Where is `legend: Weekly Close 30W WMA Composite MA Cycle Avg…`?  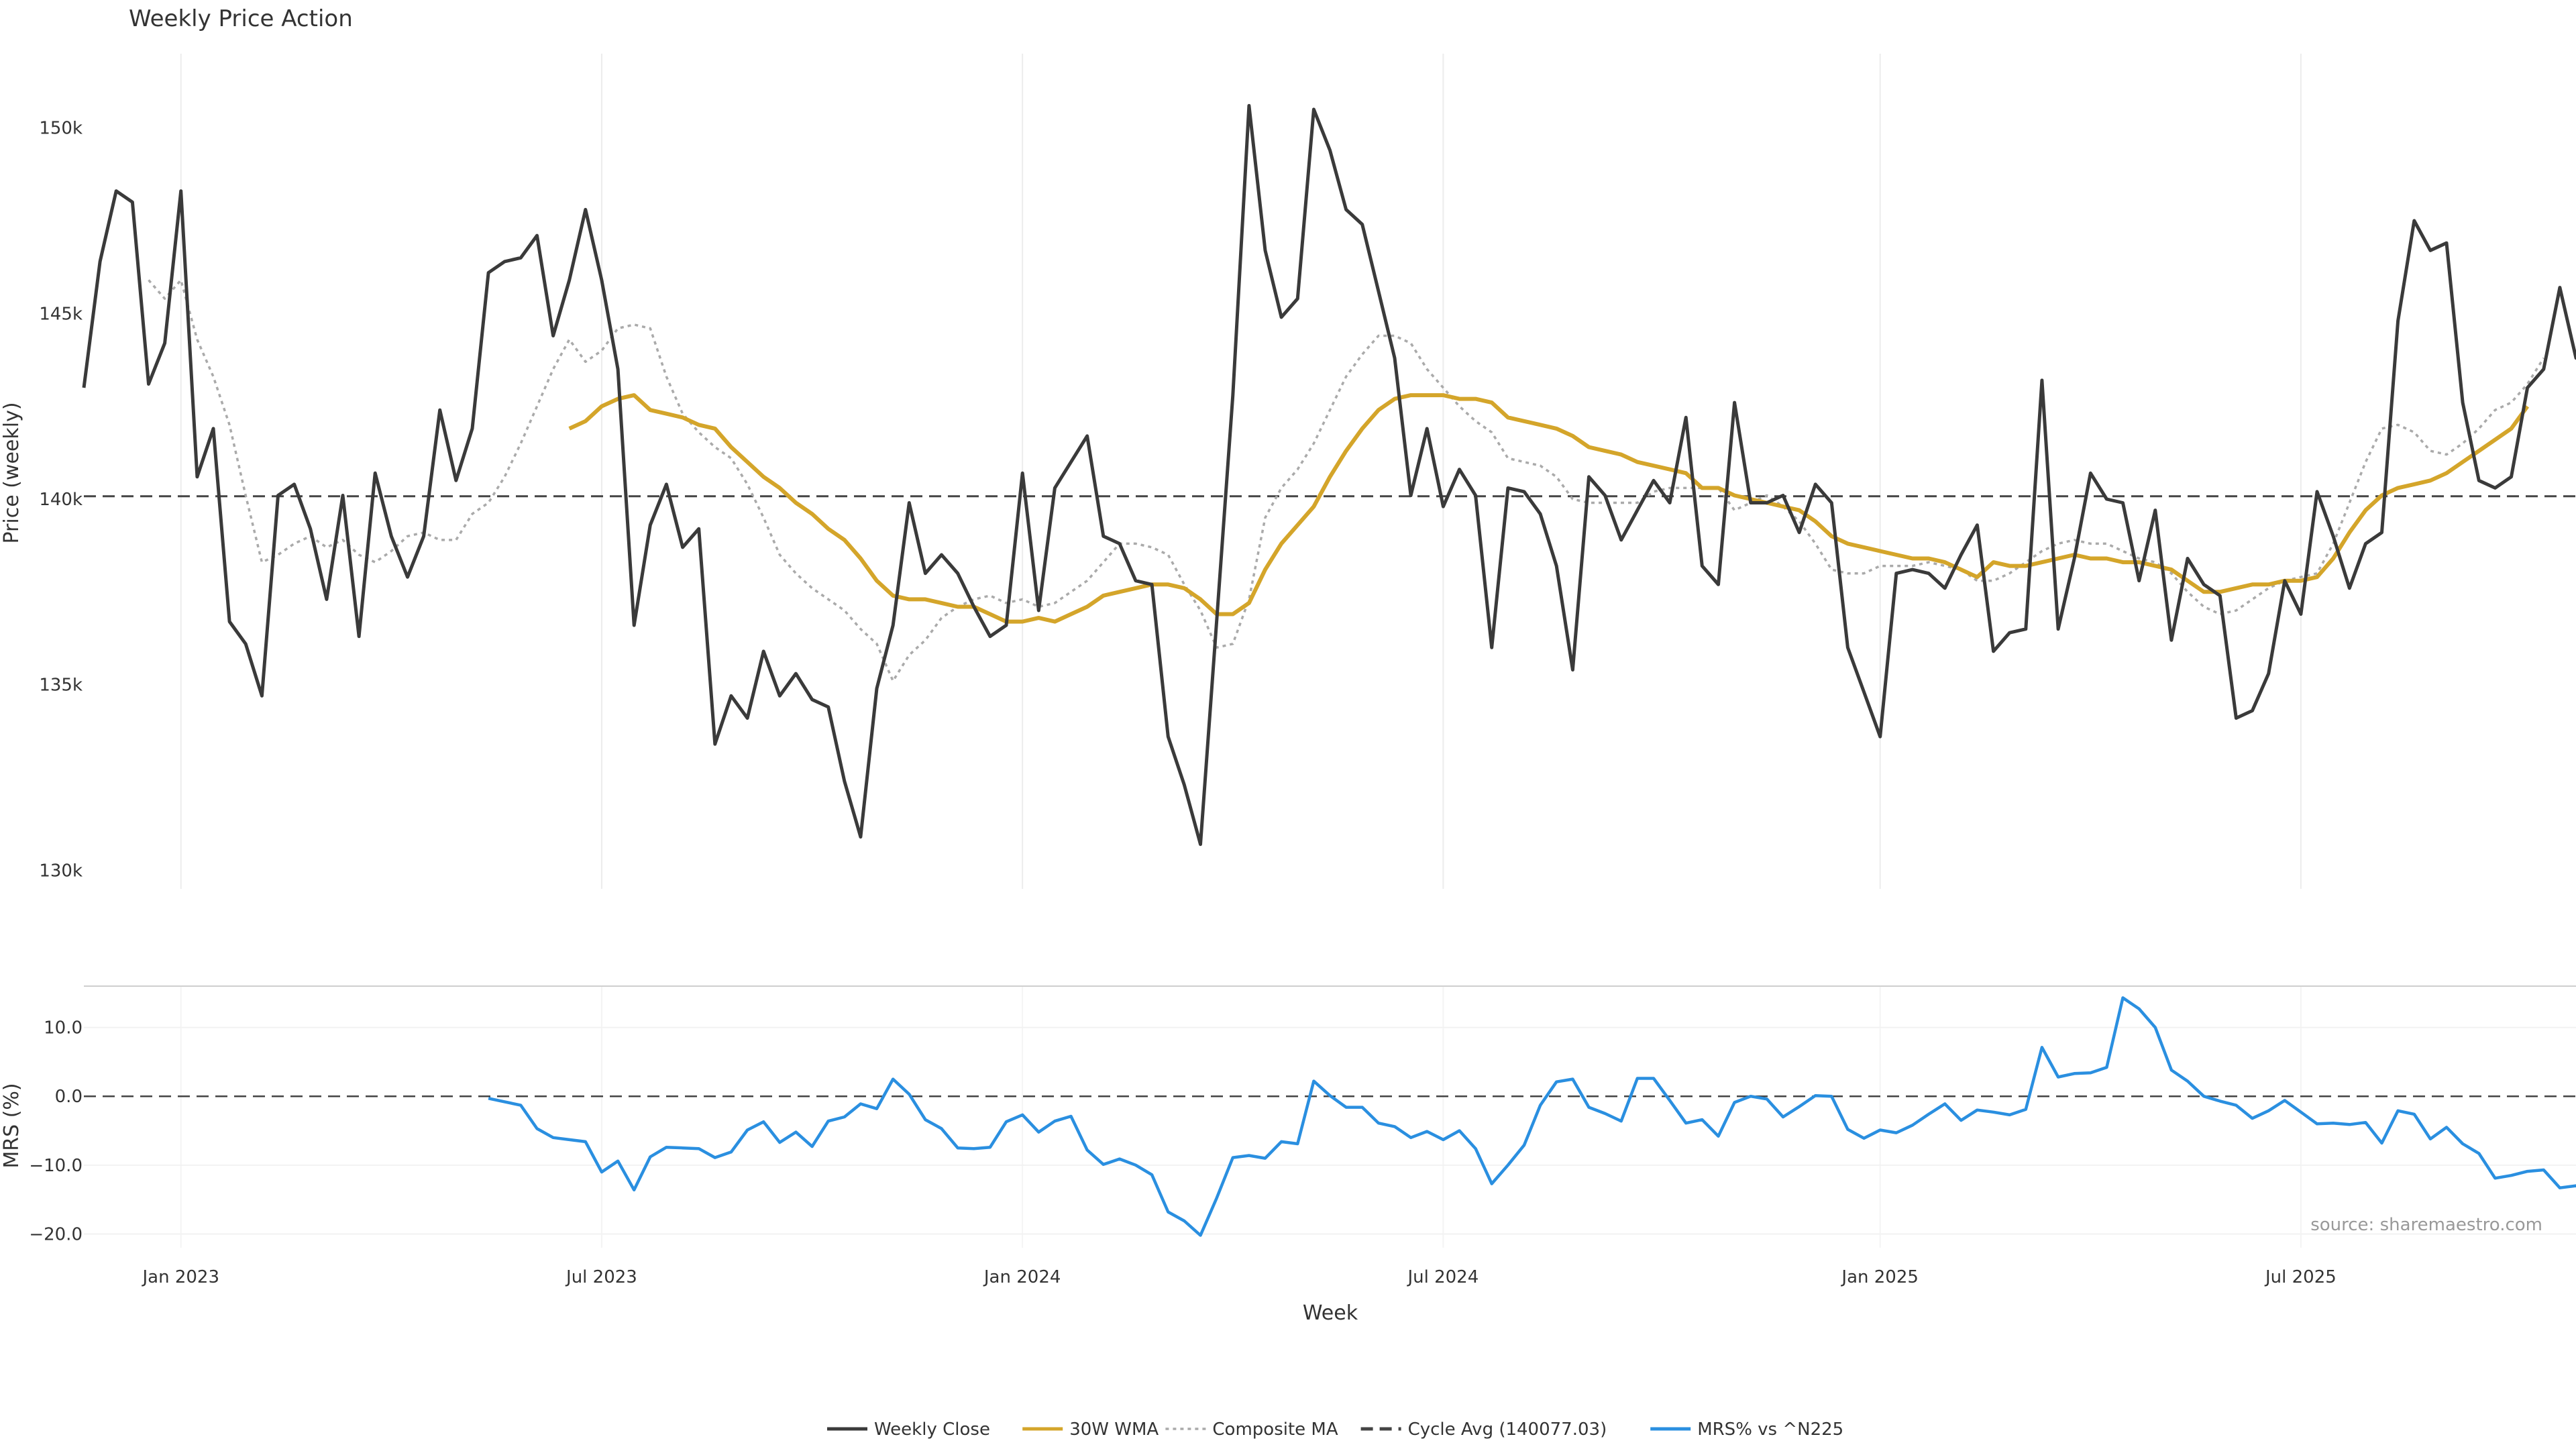
legend: Weekly Close 30W WMA Composite MA Cycle Avg… is located at coordinates (1335, 1429).